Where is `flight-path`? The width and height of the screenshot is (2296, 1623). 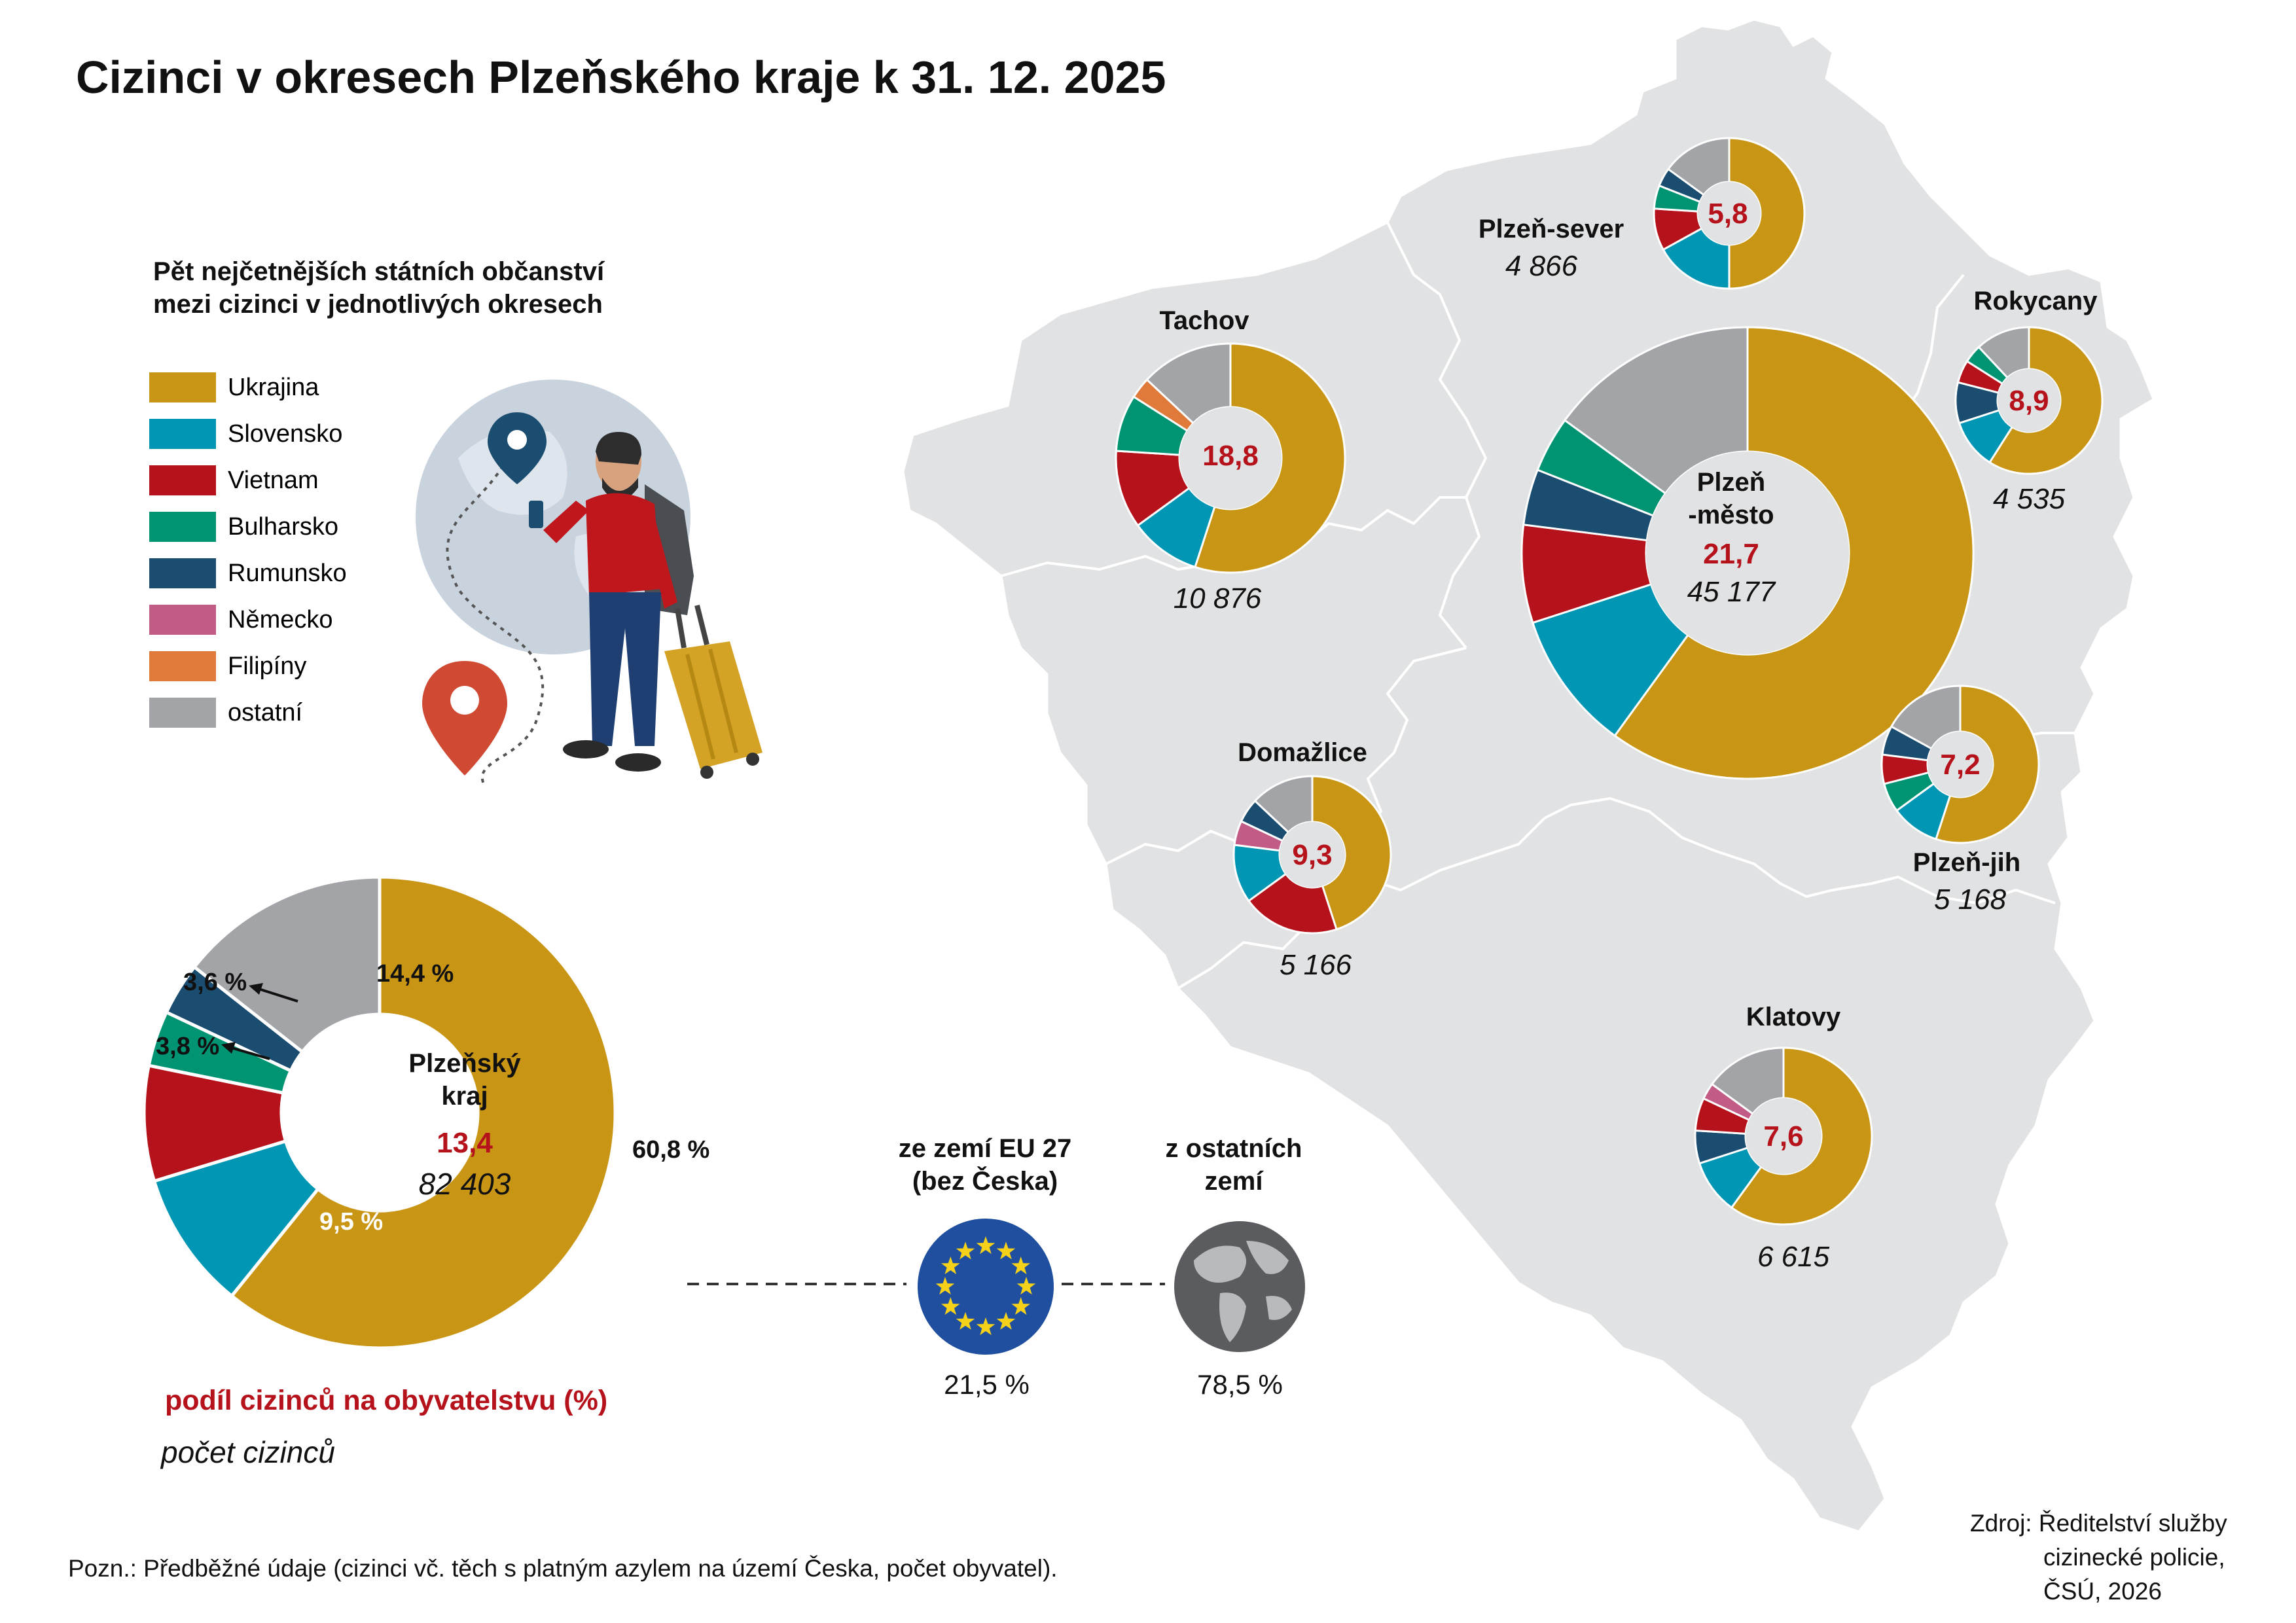 flight-path is located at coordinates (495, 608).